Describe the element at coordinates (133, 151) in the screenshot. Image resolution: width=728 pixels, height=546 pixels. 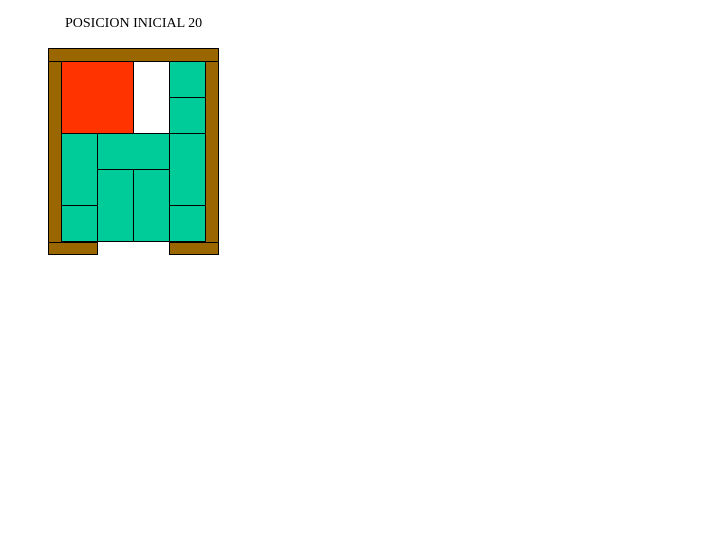
I see `horizontal-block` at that location.